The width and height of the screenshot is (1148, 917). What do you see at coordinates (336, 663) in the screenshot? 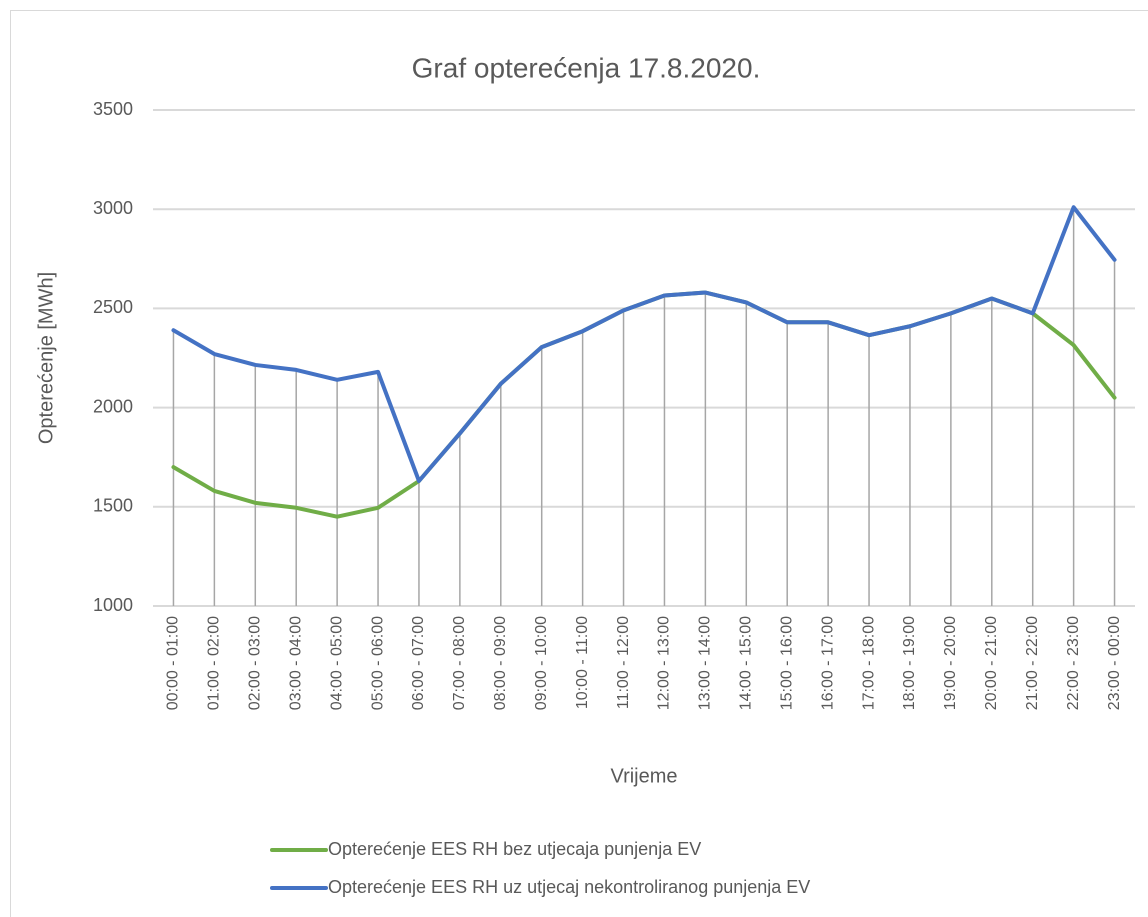
I see `x-tick-label: 04:00 - 05:00` at bounding box center [336, 663].